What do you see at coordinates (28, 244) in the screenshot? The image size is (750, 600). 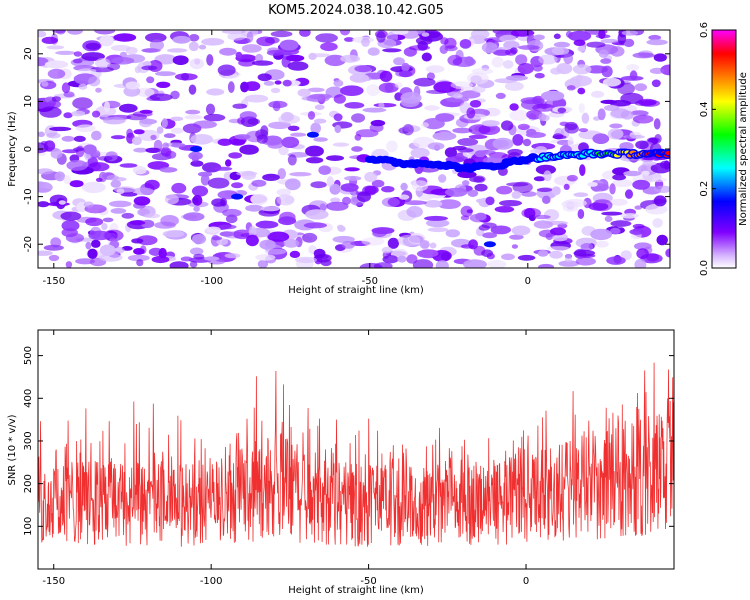 I see `y-tick-label: -20` at bounding box center [28, 244].